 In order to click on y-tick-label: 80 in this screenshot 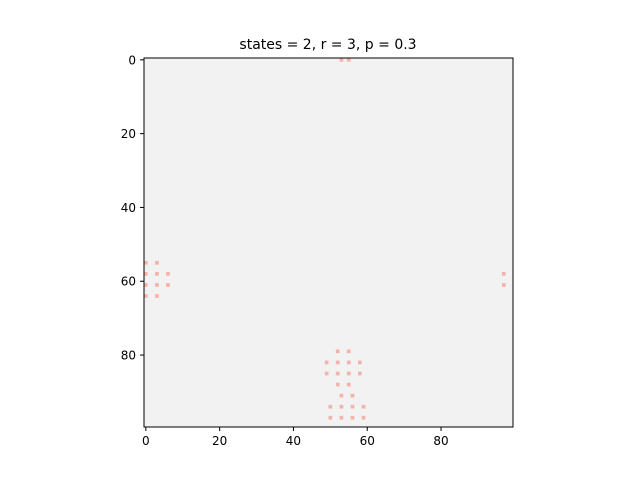, I will do `click(128, 356)`.